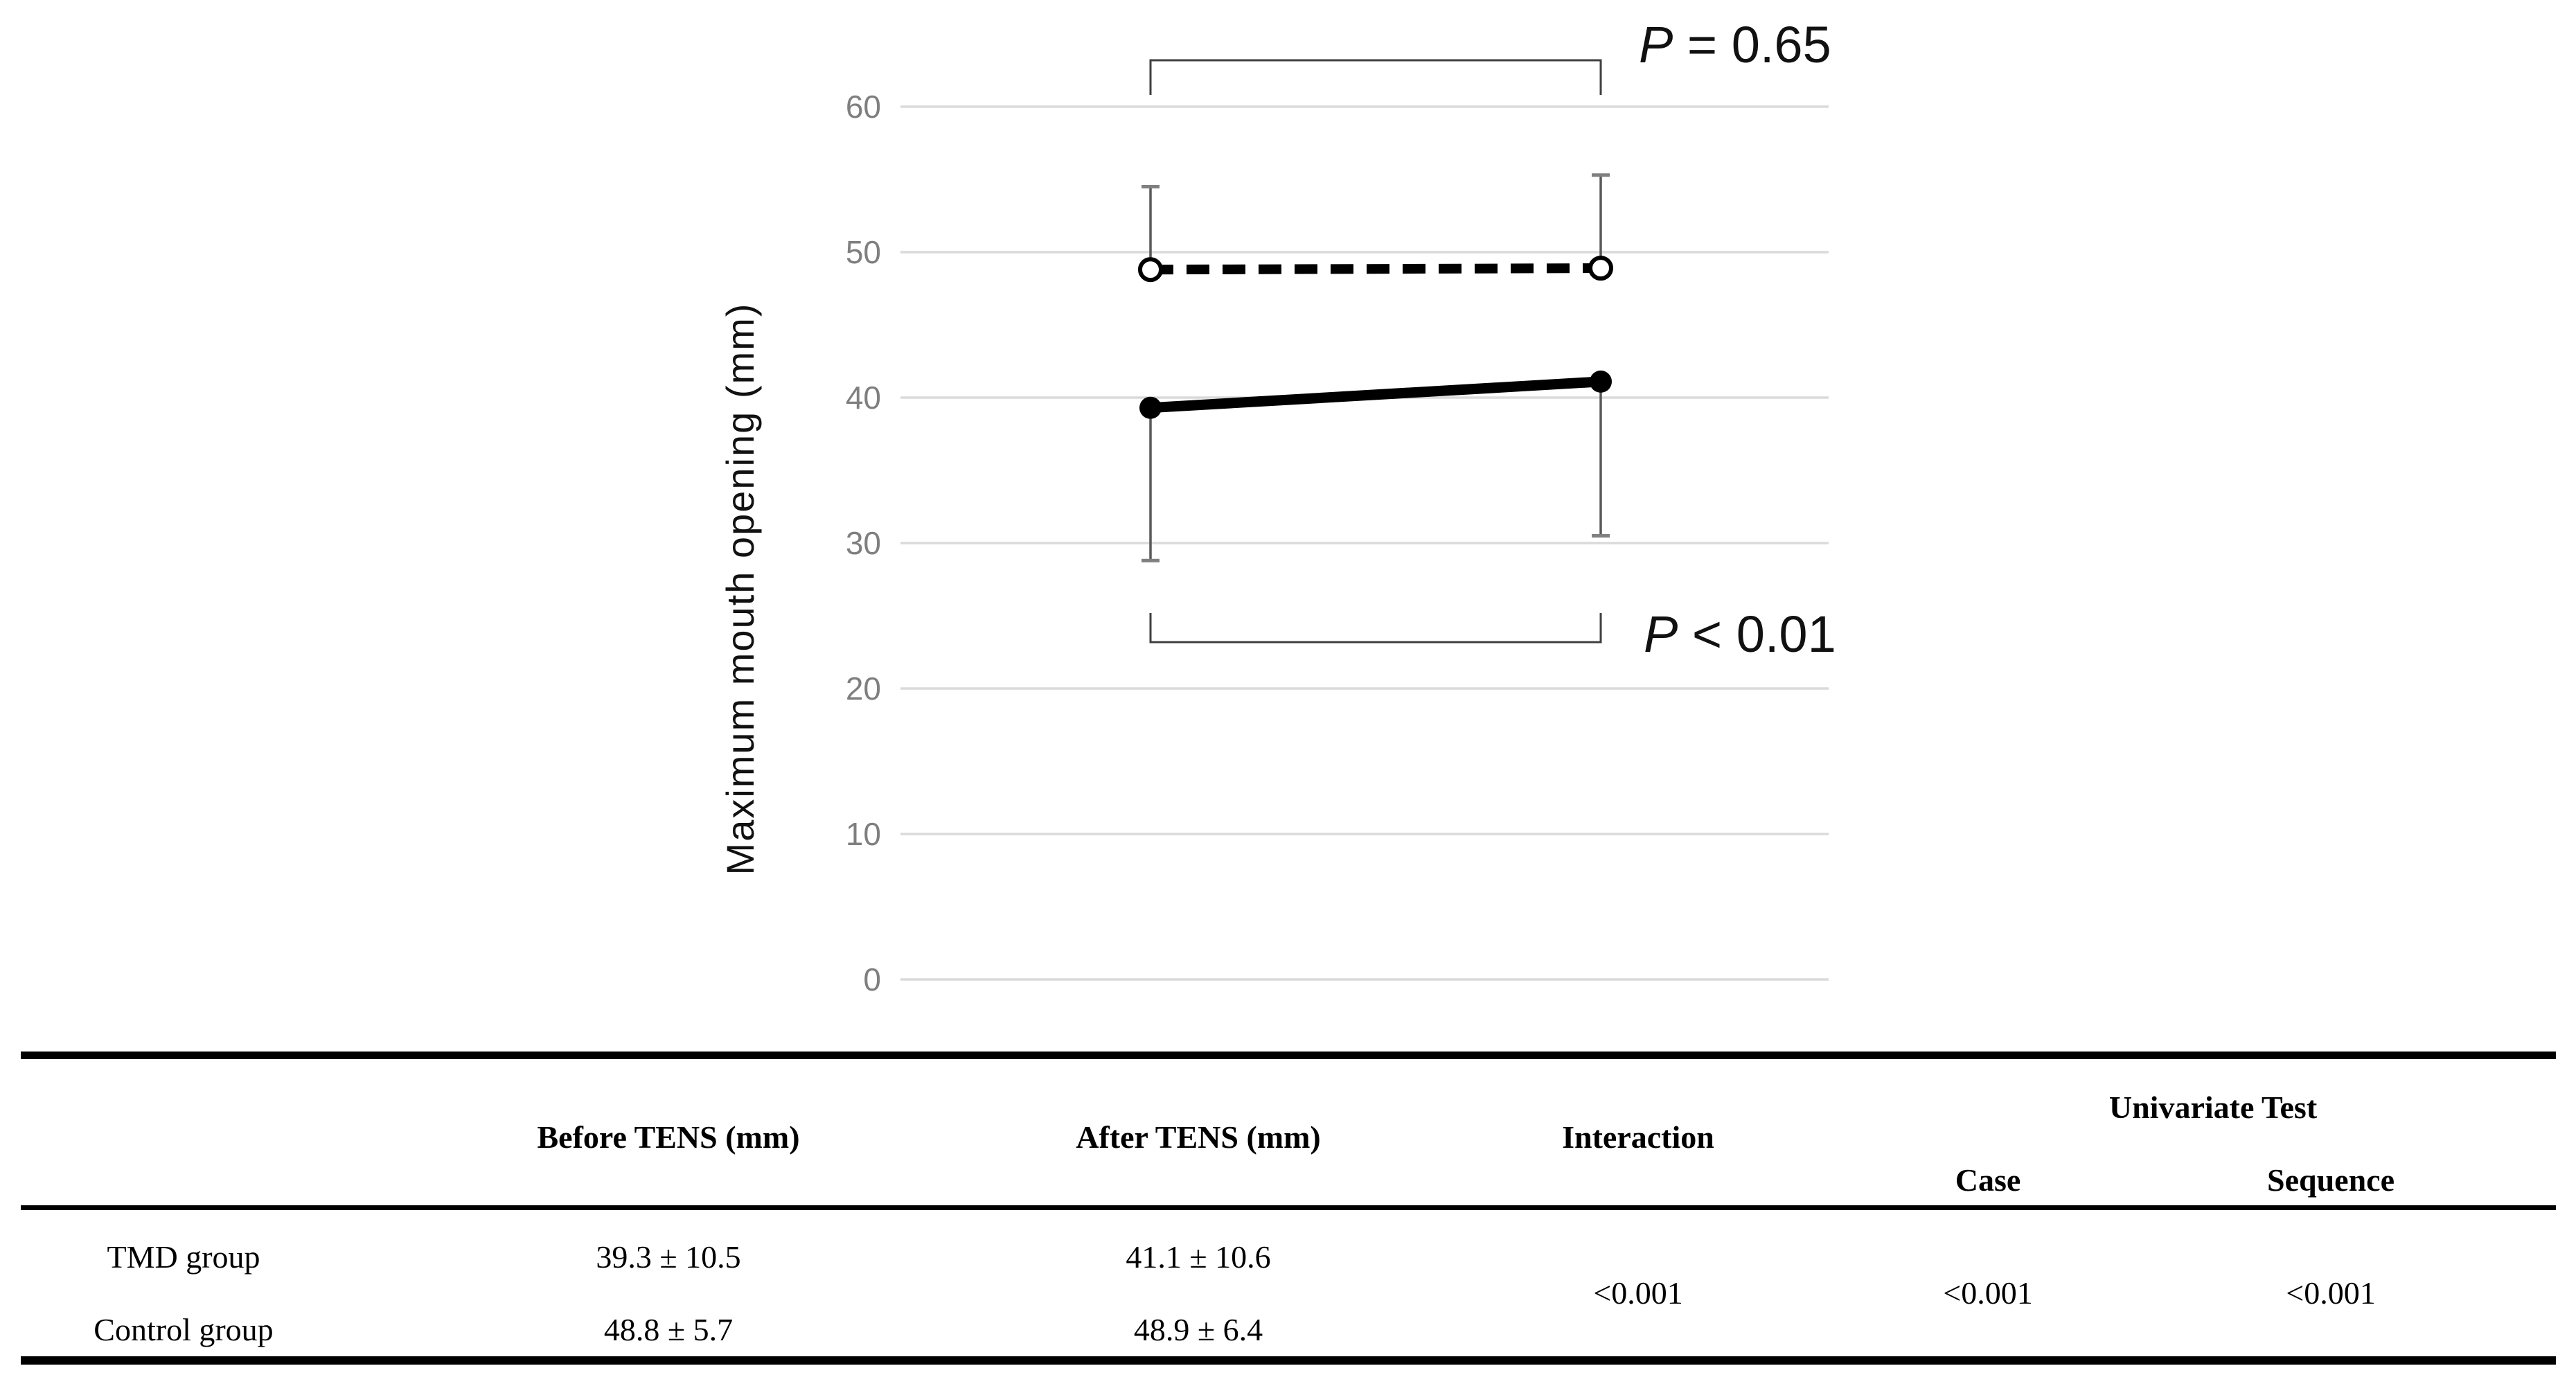  Describe the element at coordinates (668, 1132) in the screenshot. I see `header-before-tens: Before TENS (mm)` at that location.